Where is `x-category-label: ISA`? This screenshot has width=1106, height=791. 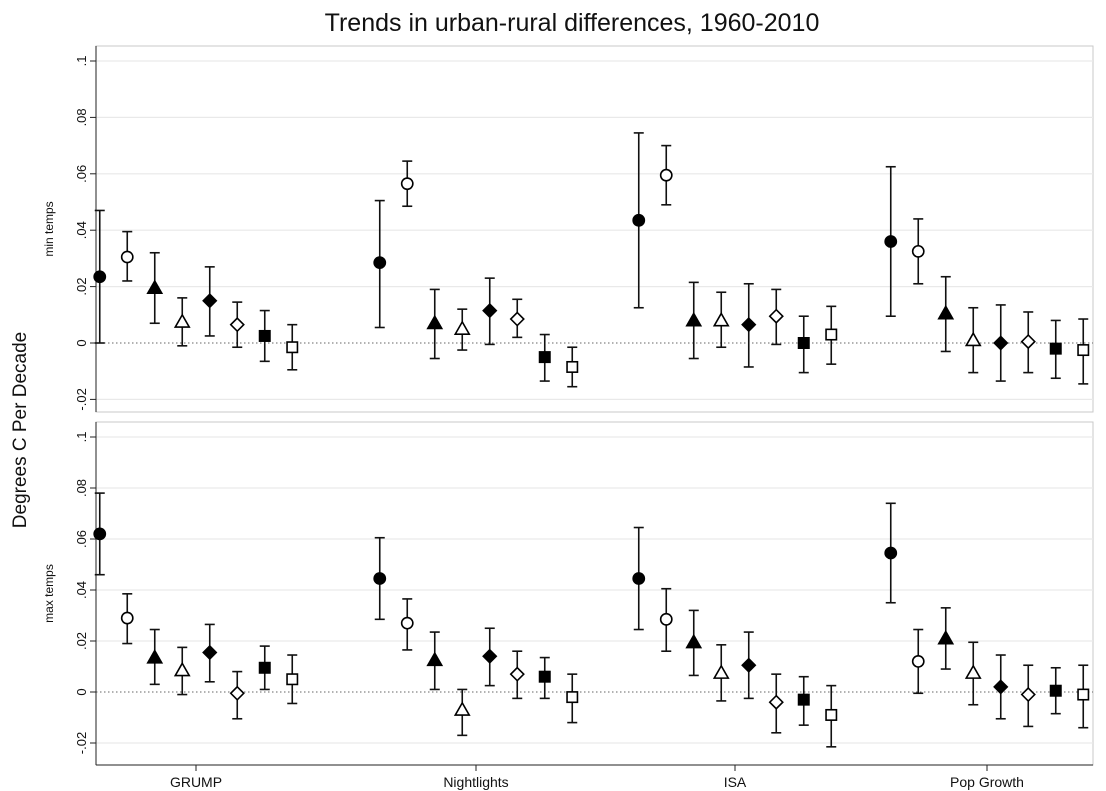
x-category-label: ISA is located at coordinates (735, 782).